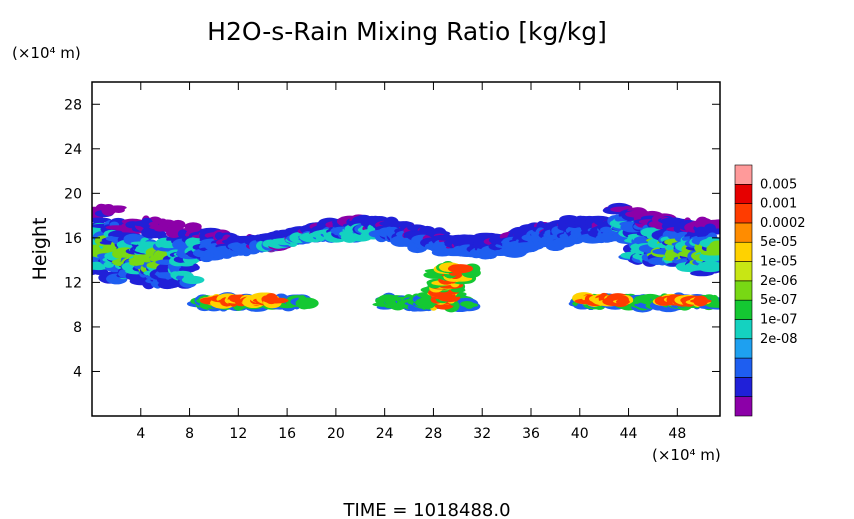 This screenshot has width=854, height=519. Describe the element at coordinates (779, 300) in the screenshot. I see `colorbar-label-6: 5e-07` at that location.